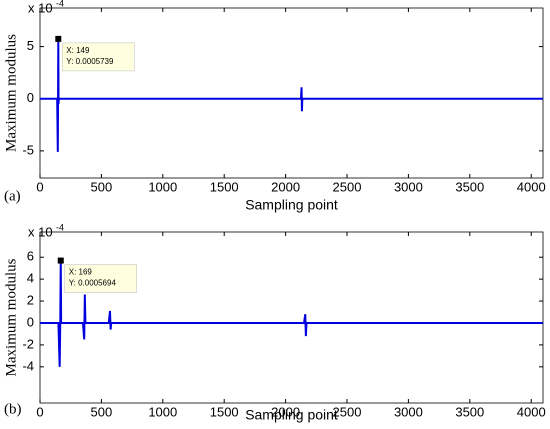 Image resolution: width=550 pixels, height=429 pixels. Describe the element at coordinates (30, 45) in the screenshot. I see `y-tick-label: 5` at that location.